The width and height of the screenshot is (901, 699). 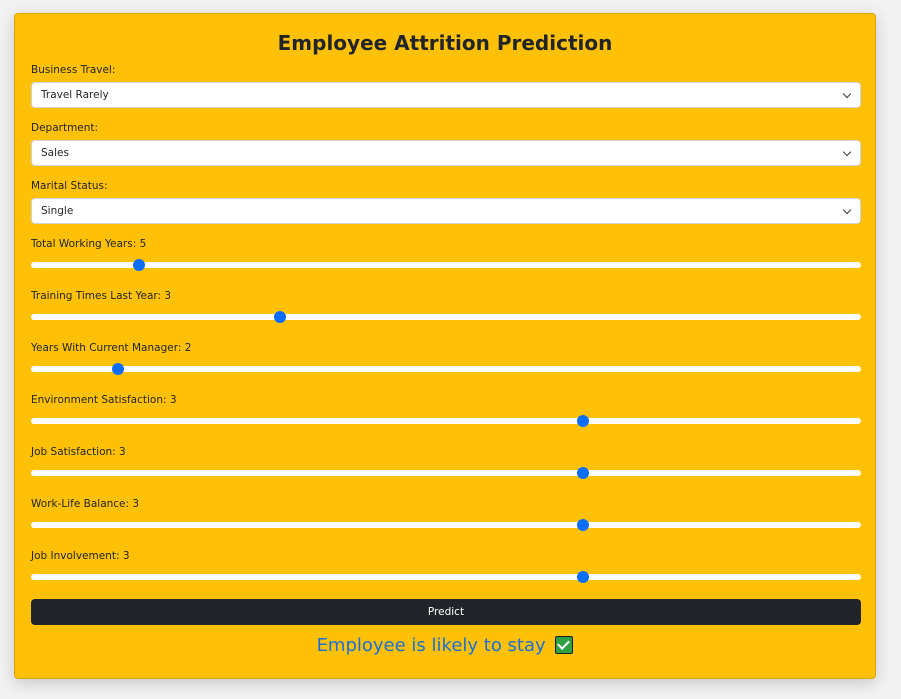 I want to click on work-life-balance-slider, so click(x=446, y=525).